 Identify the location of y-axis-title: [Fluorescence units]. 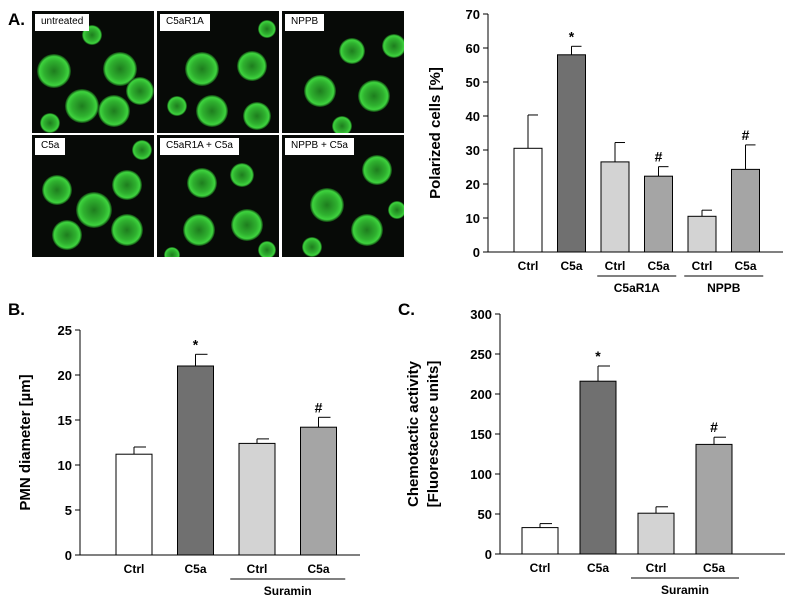
(433, 434).